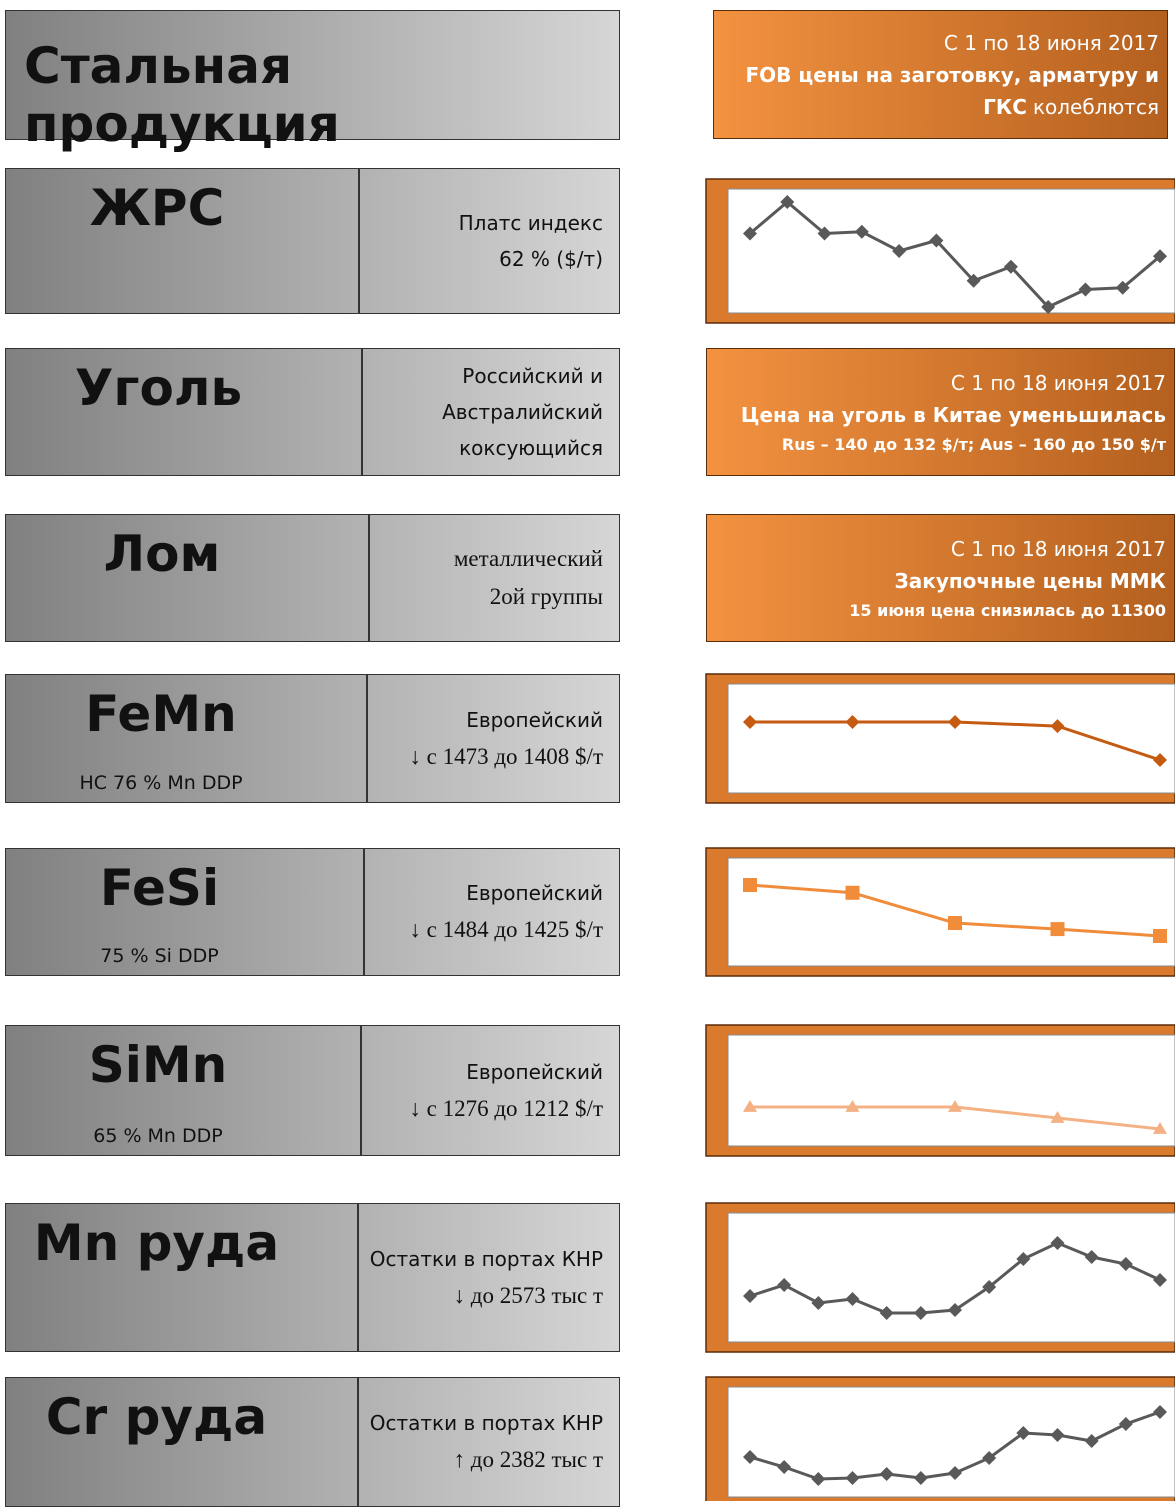  Describe the element at coordinates (159, 888) in the screenshot. I see `row-name: FeSi` at that location.